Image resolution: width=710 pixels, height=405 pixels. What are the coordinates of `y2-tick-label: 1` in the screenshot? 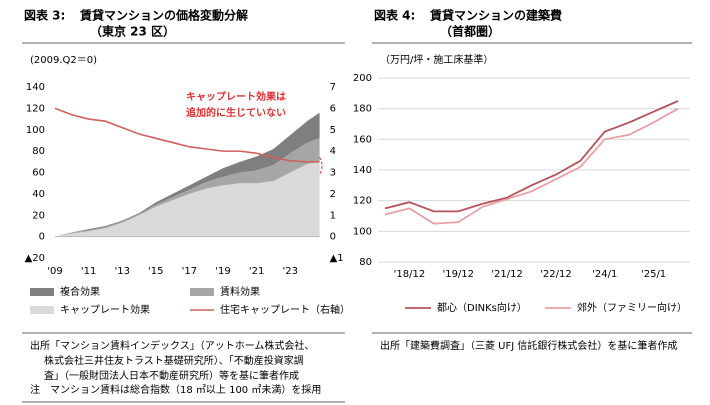 It's located at (333, 215).